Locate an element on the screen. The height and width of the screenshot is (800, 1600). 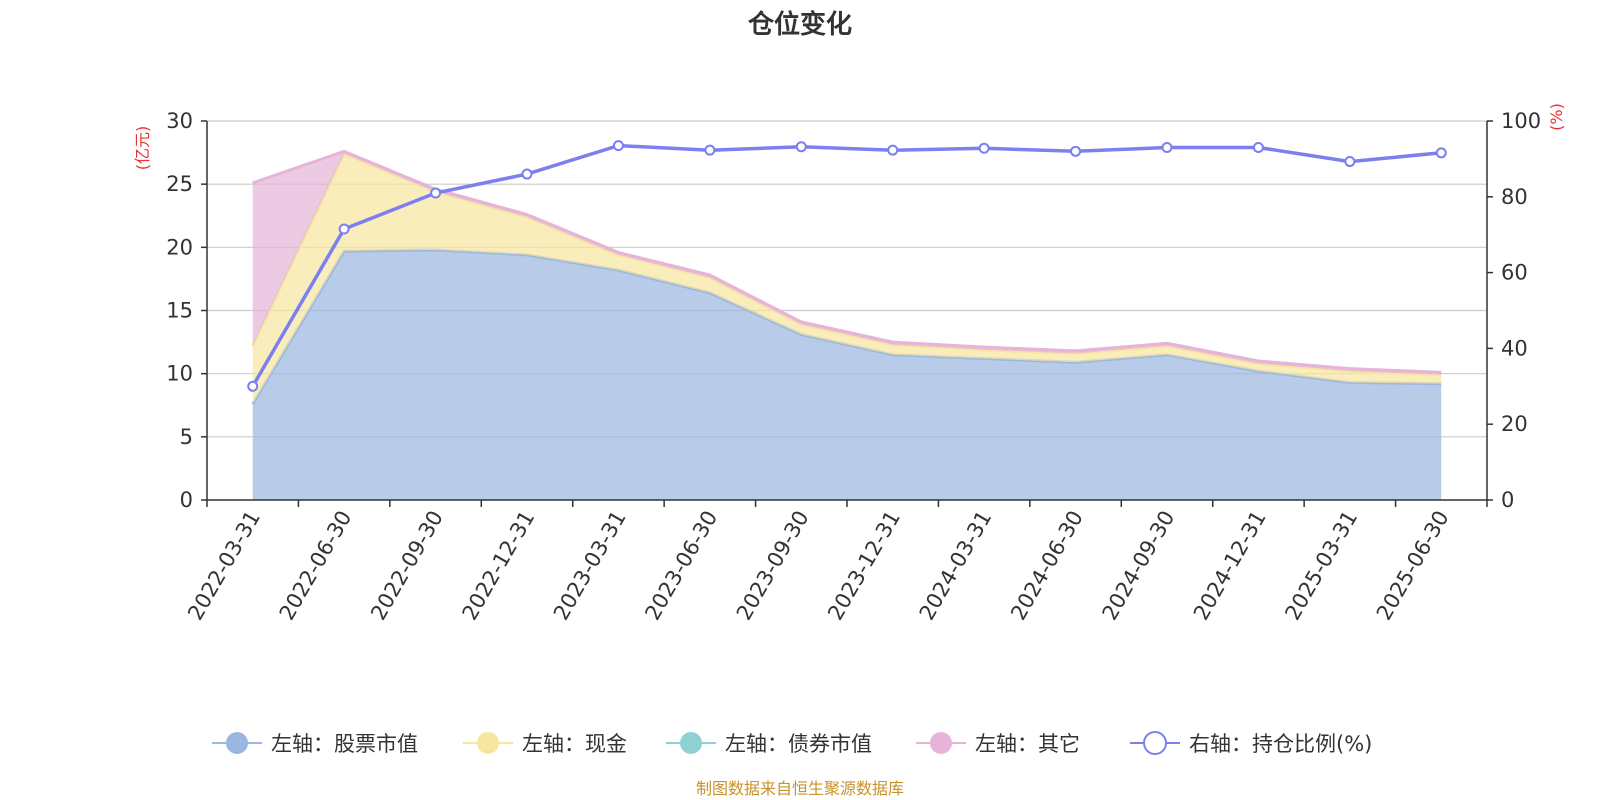
x-tick-label: 2025-06-30 is located at coordinates (1413, 566).